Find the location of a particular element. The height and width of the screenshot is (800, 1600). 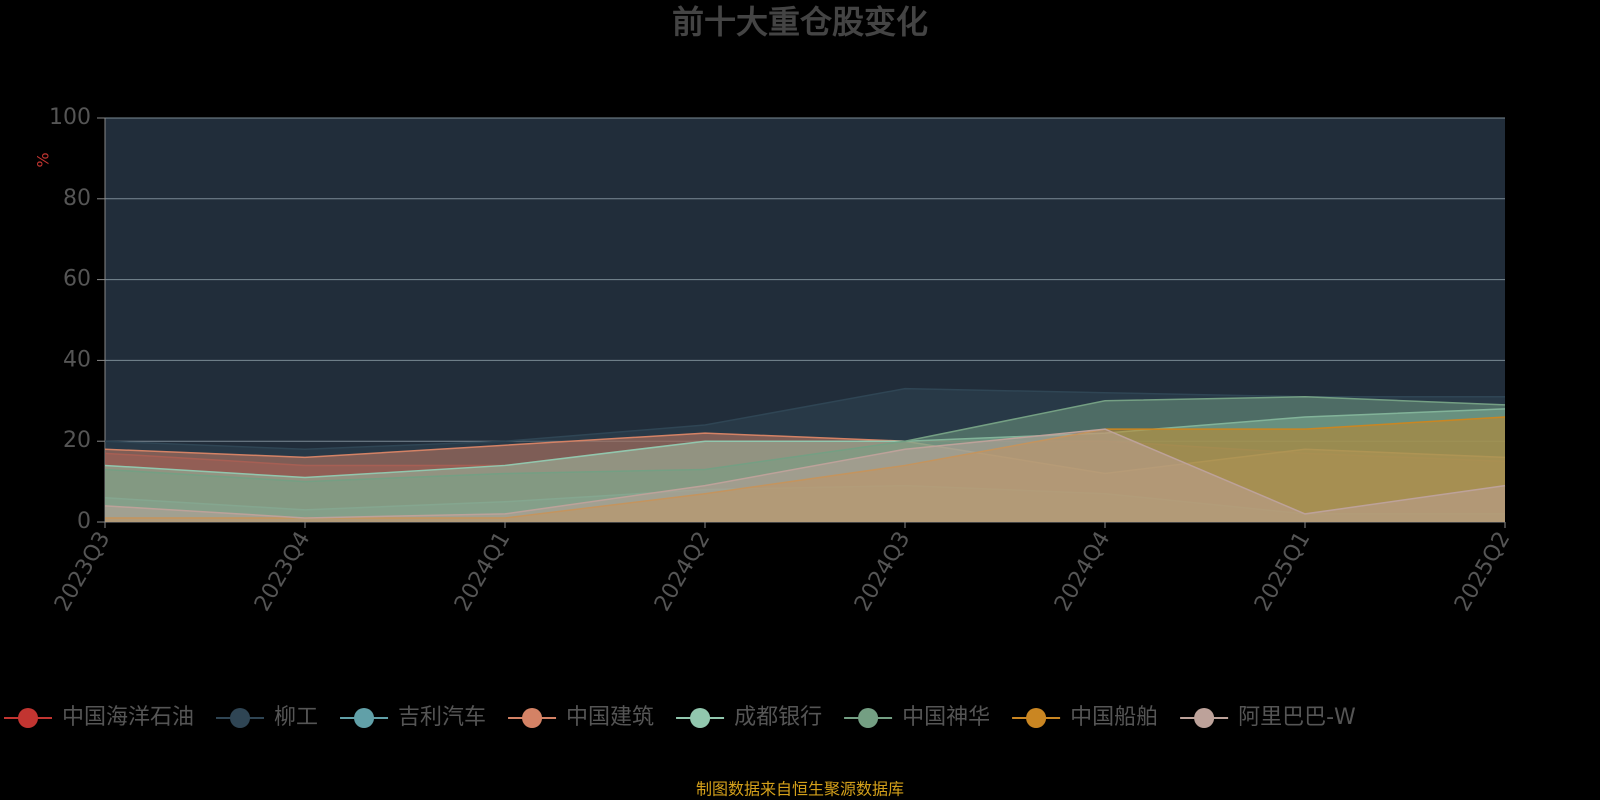

y-tick-label: 60 is located at coordinates (77, 279).